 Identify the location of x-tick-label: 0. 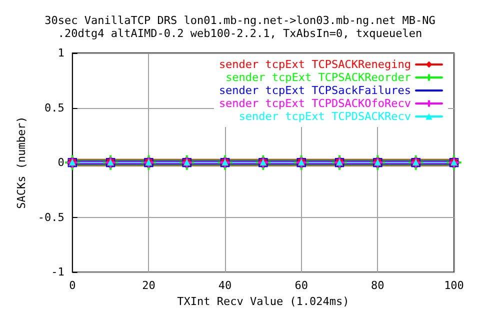
(72, 285).